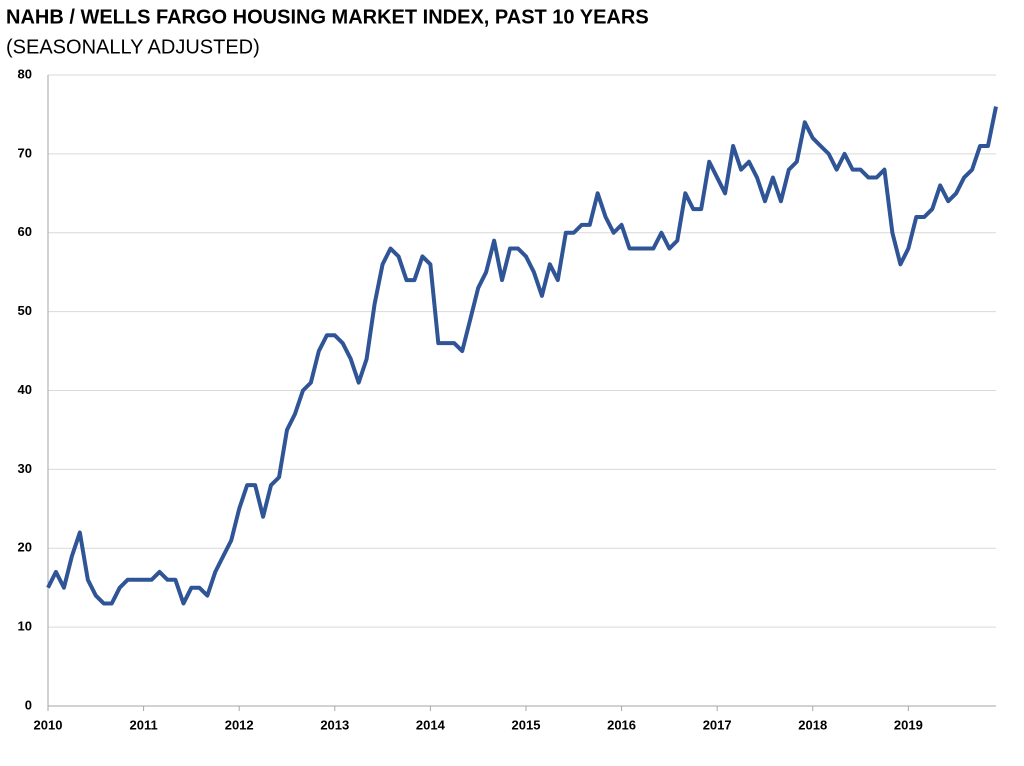 Image resolution: width=1024 pixels, height=766 pixels. What do you see at coordinates (25, 231) in the screenshot?
I see `y-tick-label: 60` at bounding box center [25, 231].